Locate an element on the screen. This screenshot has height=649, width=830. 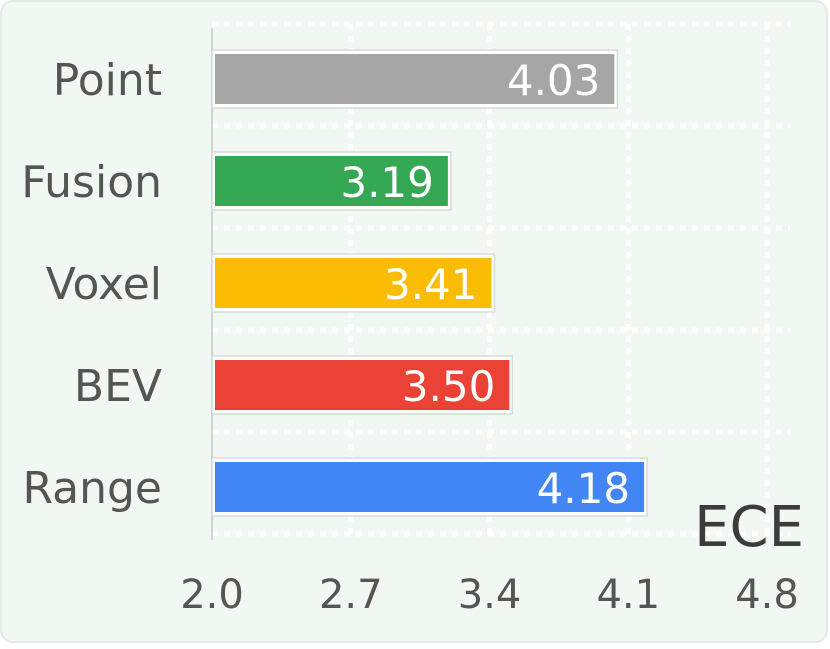
bar-value-label: 3.41 is located at coordinates (431, 284).